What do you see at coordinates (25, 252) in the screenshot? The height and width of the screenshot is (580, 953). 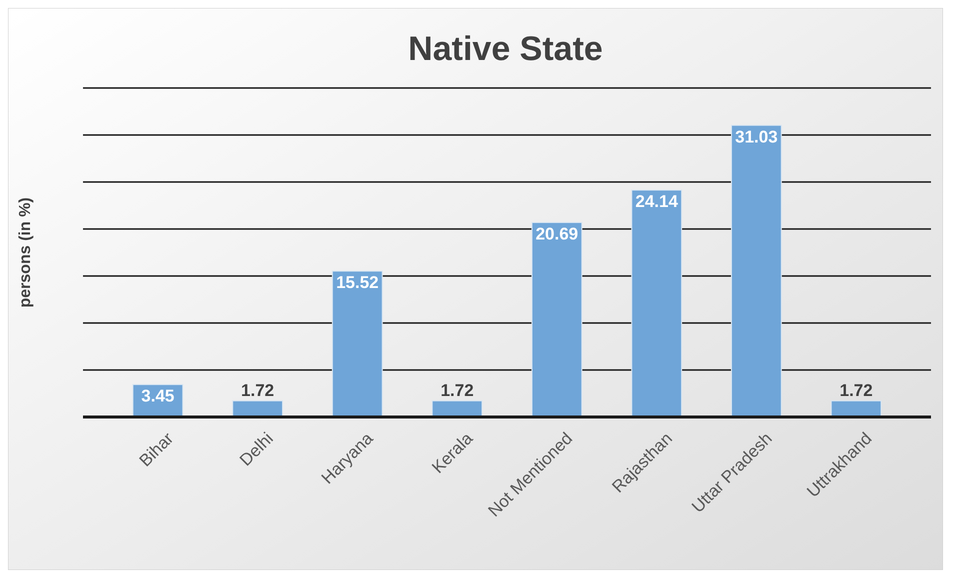 I see `y-axis-title: persons (in %)` at bounding box center [25, 252].